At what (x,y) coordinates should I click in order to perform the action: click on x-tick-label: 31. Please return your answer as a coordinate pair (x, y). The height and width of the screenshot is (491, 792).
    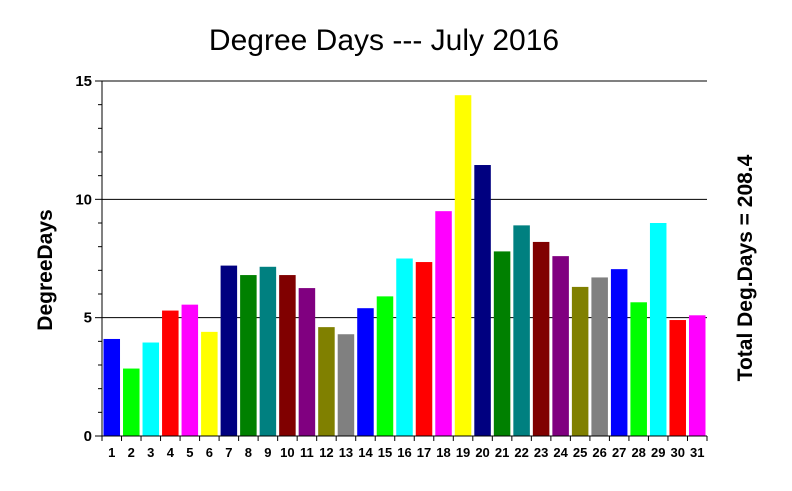
    Looking at the image, I should click on (697, 452).